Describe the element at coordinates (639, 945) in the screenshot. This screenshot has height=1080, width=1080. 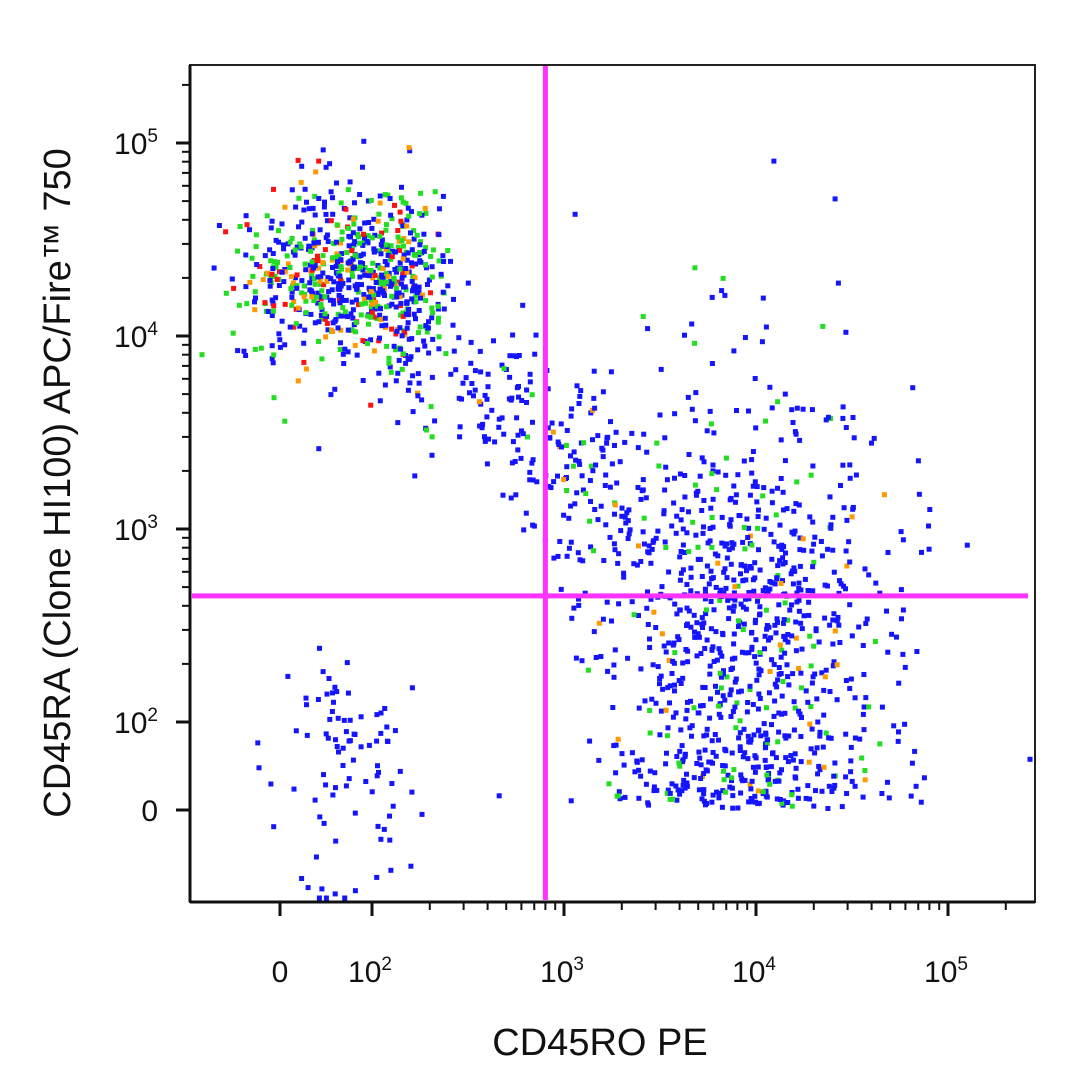
I see `x-axis-ticks: 0 102 103 104 105` at that location.